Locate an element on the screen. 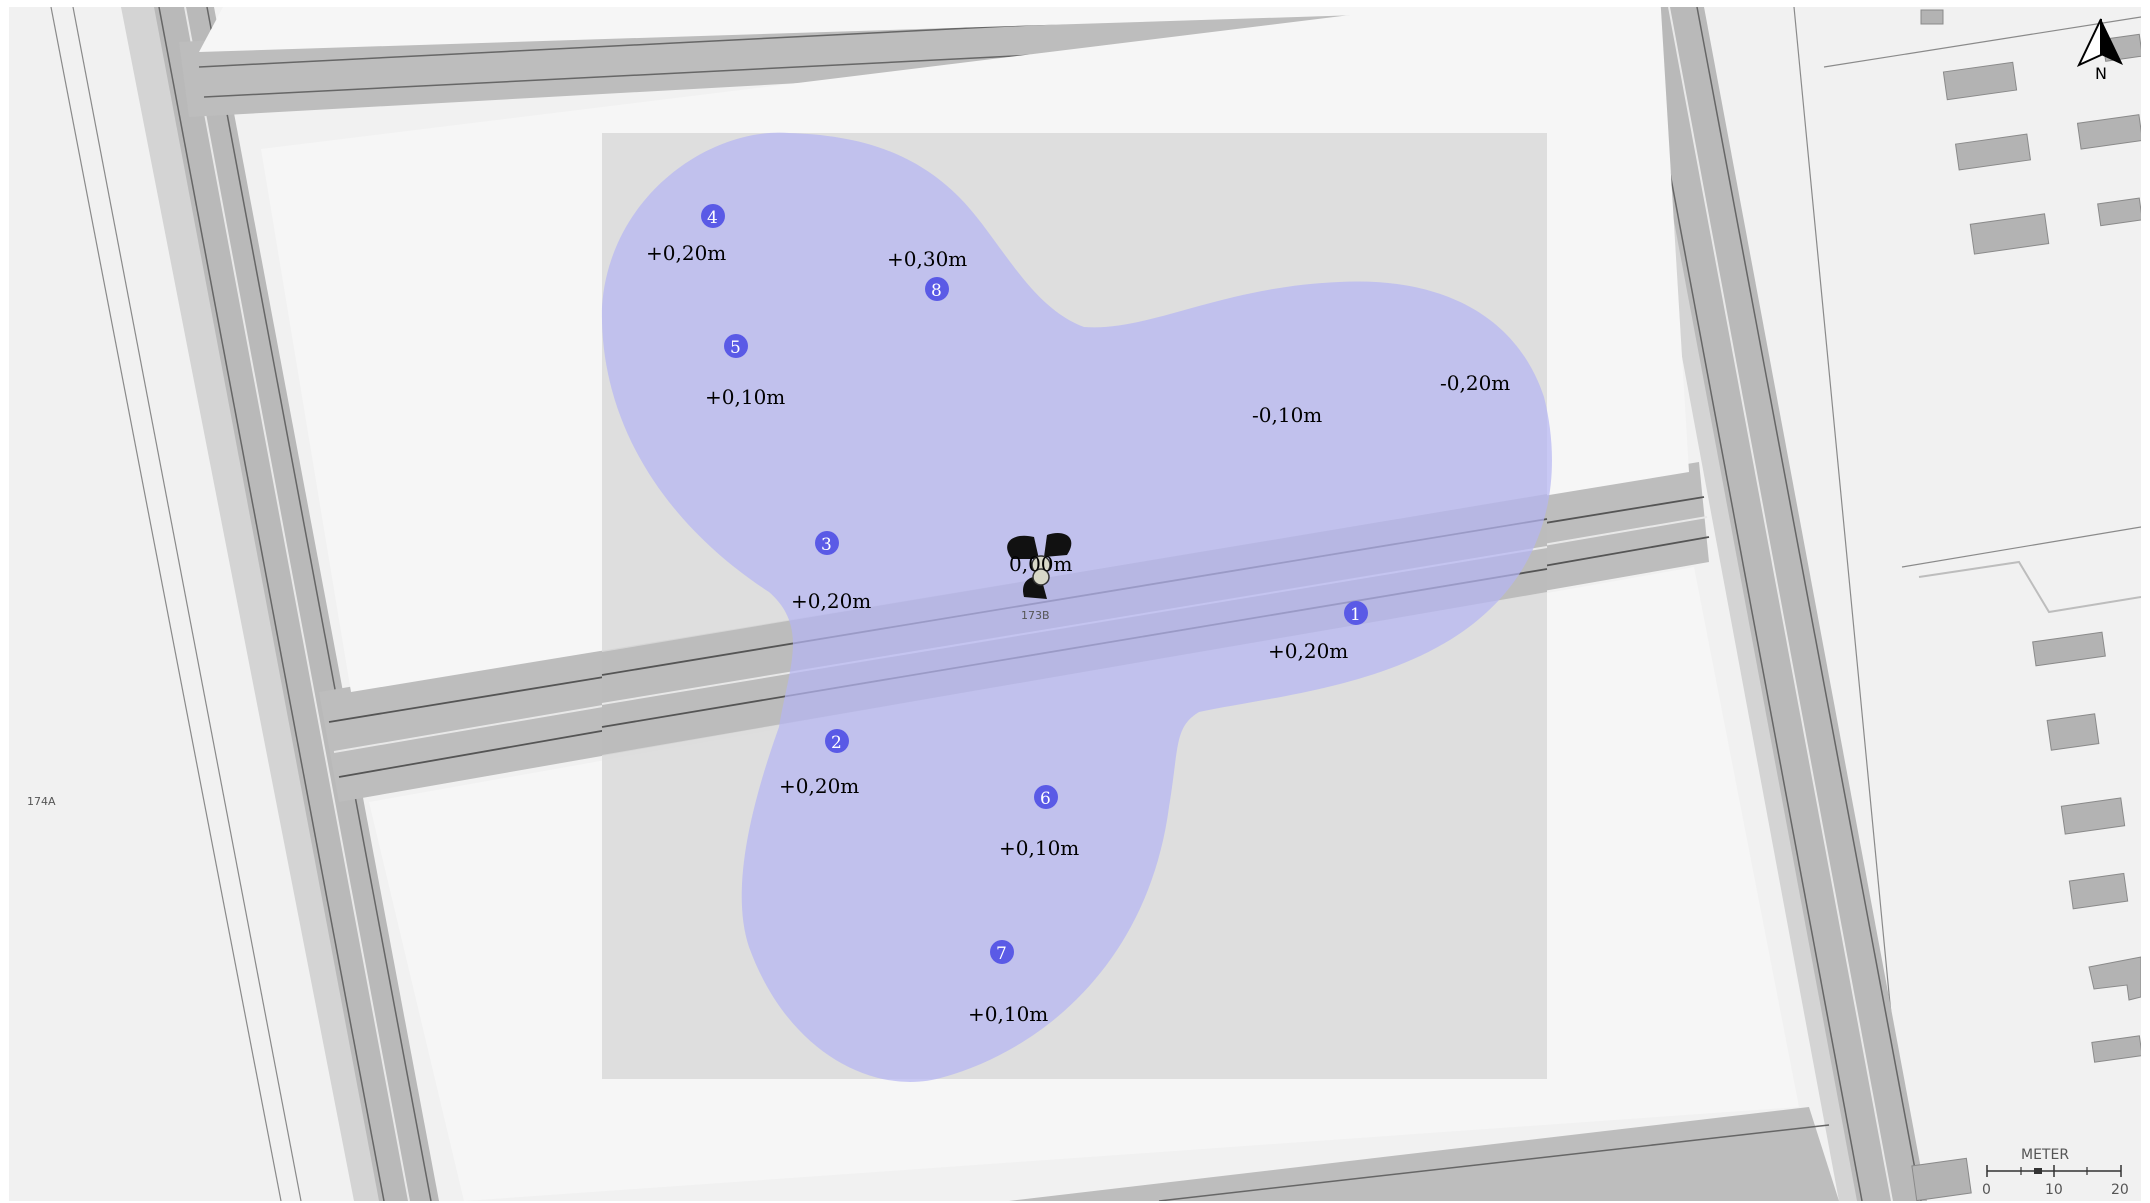 This screenshot has width=2150, height=1203. measurement-label-4: +0,20m is located at coordinates (686, 253).